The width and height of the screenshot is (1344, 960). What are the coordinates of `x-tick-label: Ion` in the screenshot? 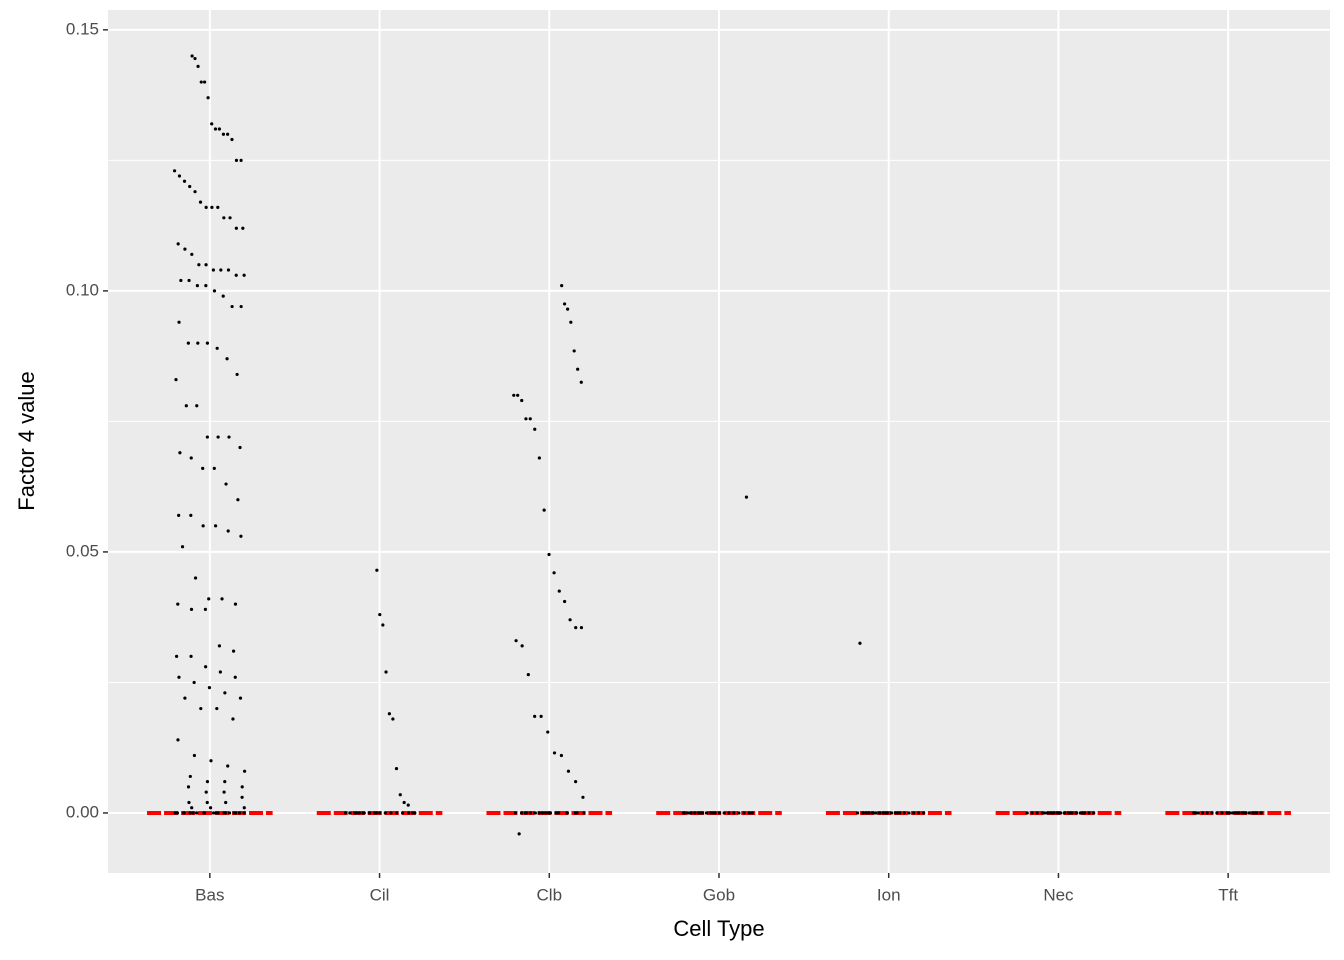 It's located at (889, 894).